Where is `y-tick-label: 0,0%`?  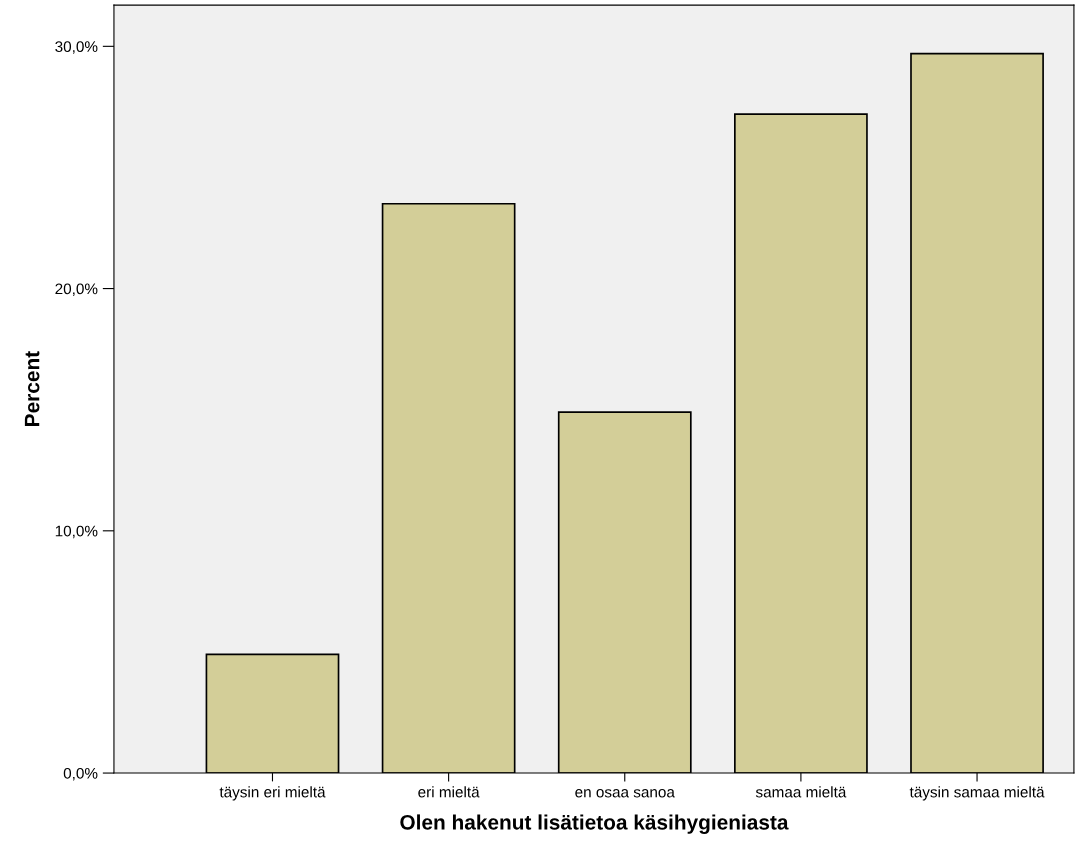
y-tick-label: 0,0% is located at coordinates (80, 774).